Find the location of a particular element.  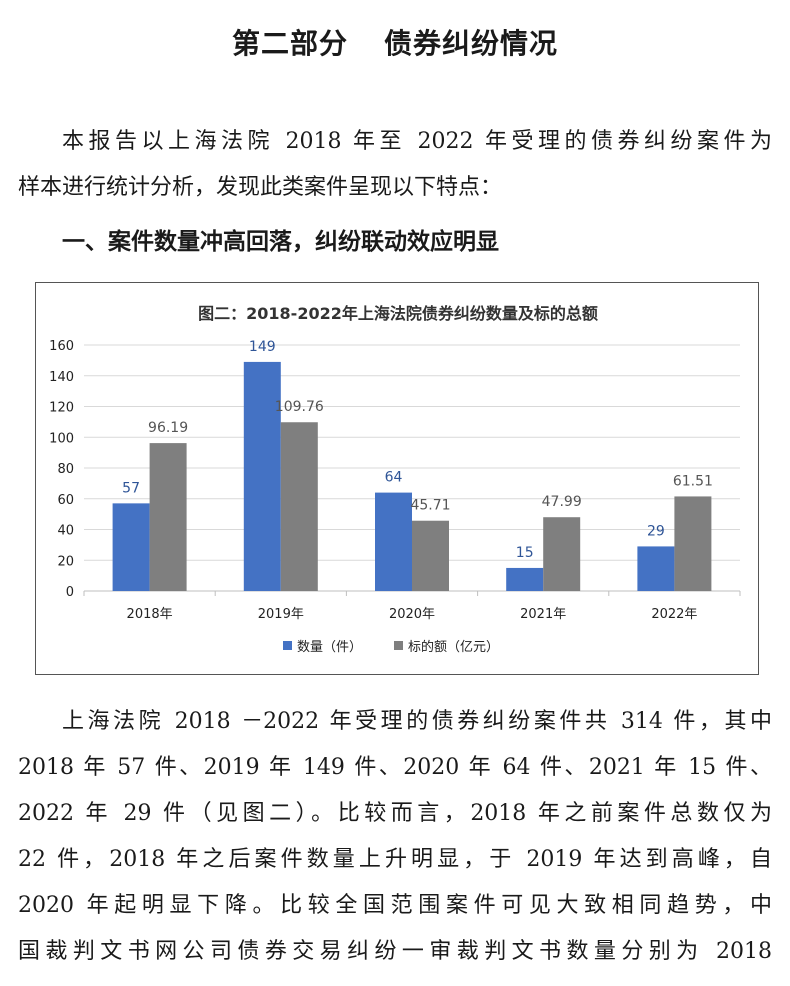

intro-line: 样本进行统计分析，发现此类案件呈现以下特点： is located at coordinates (260, 187).